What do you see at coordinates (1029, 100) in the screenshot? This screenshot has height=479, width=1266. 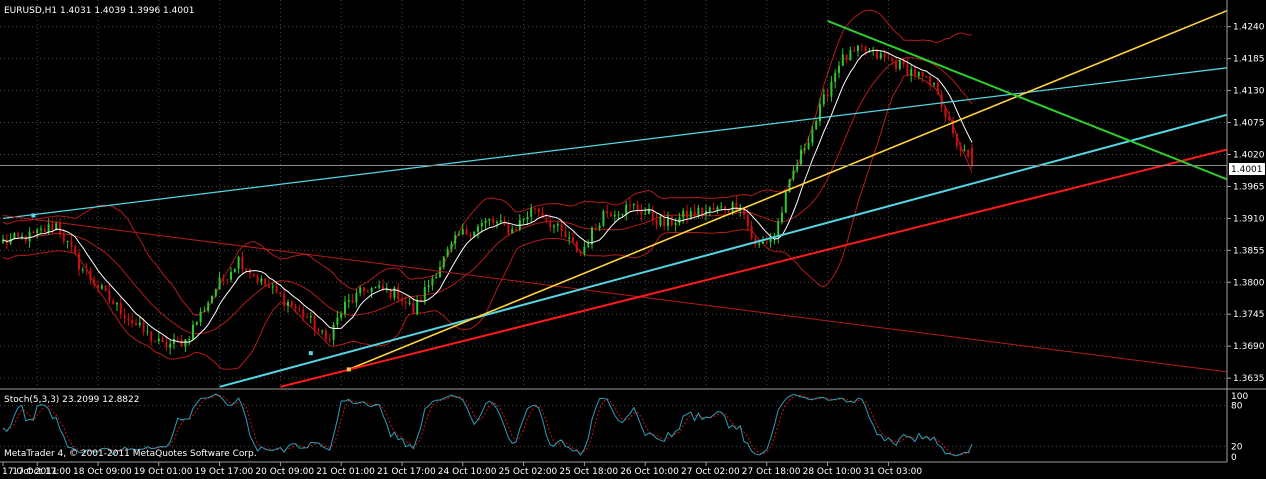 I see `trendline` at bounding box center [1029, 100].